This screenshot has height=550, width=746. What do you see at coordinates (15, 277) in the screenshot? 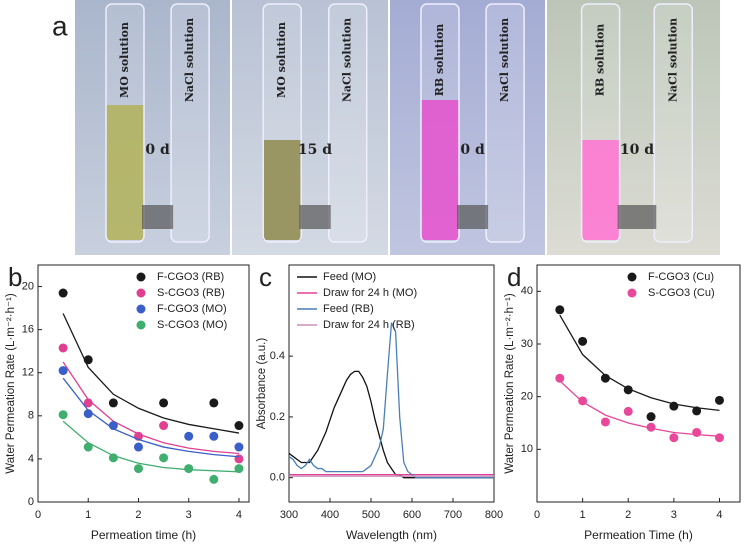
I see `panel-label: b` at bounding box center [15, 277].